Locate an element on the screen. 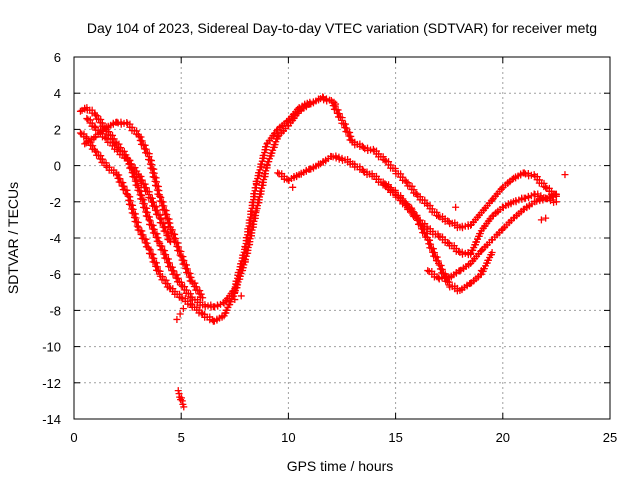  series-track-c is located at coordinates (144, 210).